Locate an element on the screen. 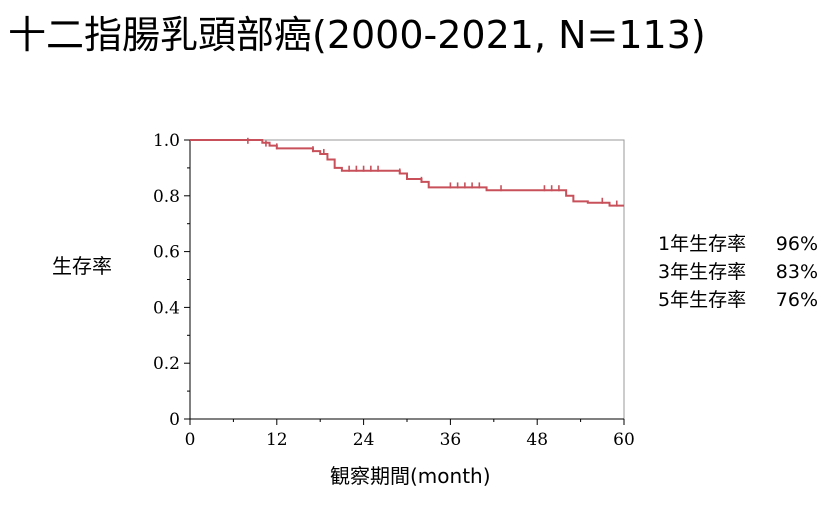  survival-rate-value: 83% is located at coordinates (796, 272).